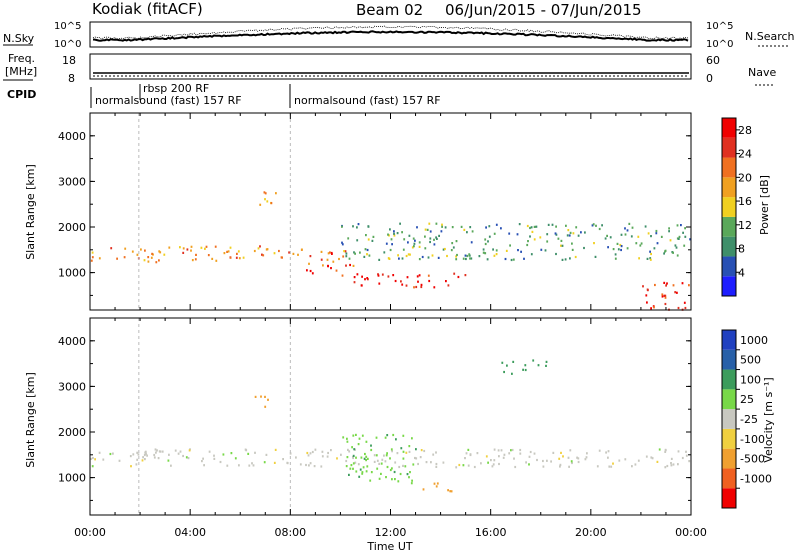 The width and height of the screenshot is (800, 554). I want to click on colorbar-tick-label: 500, so click(750, 360).